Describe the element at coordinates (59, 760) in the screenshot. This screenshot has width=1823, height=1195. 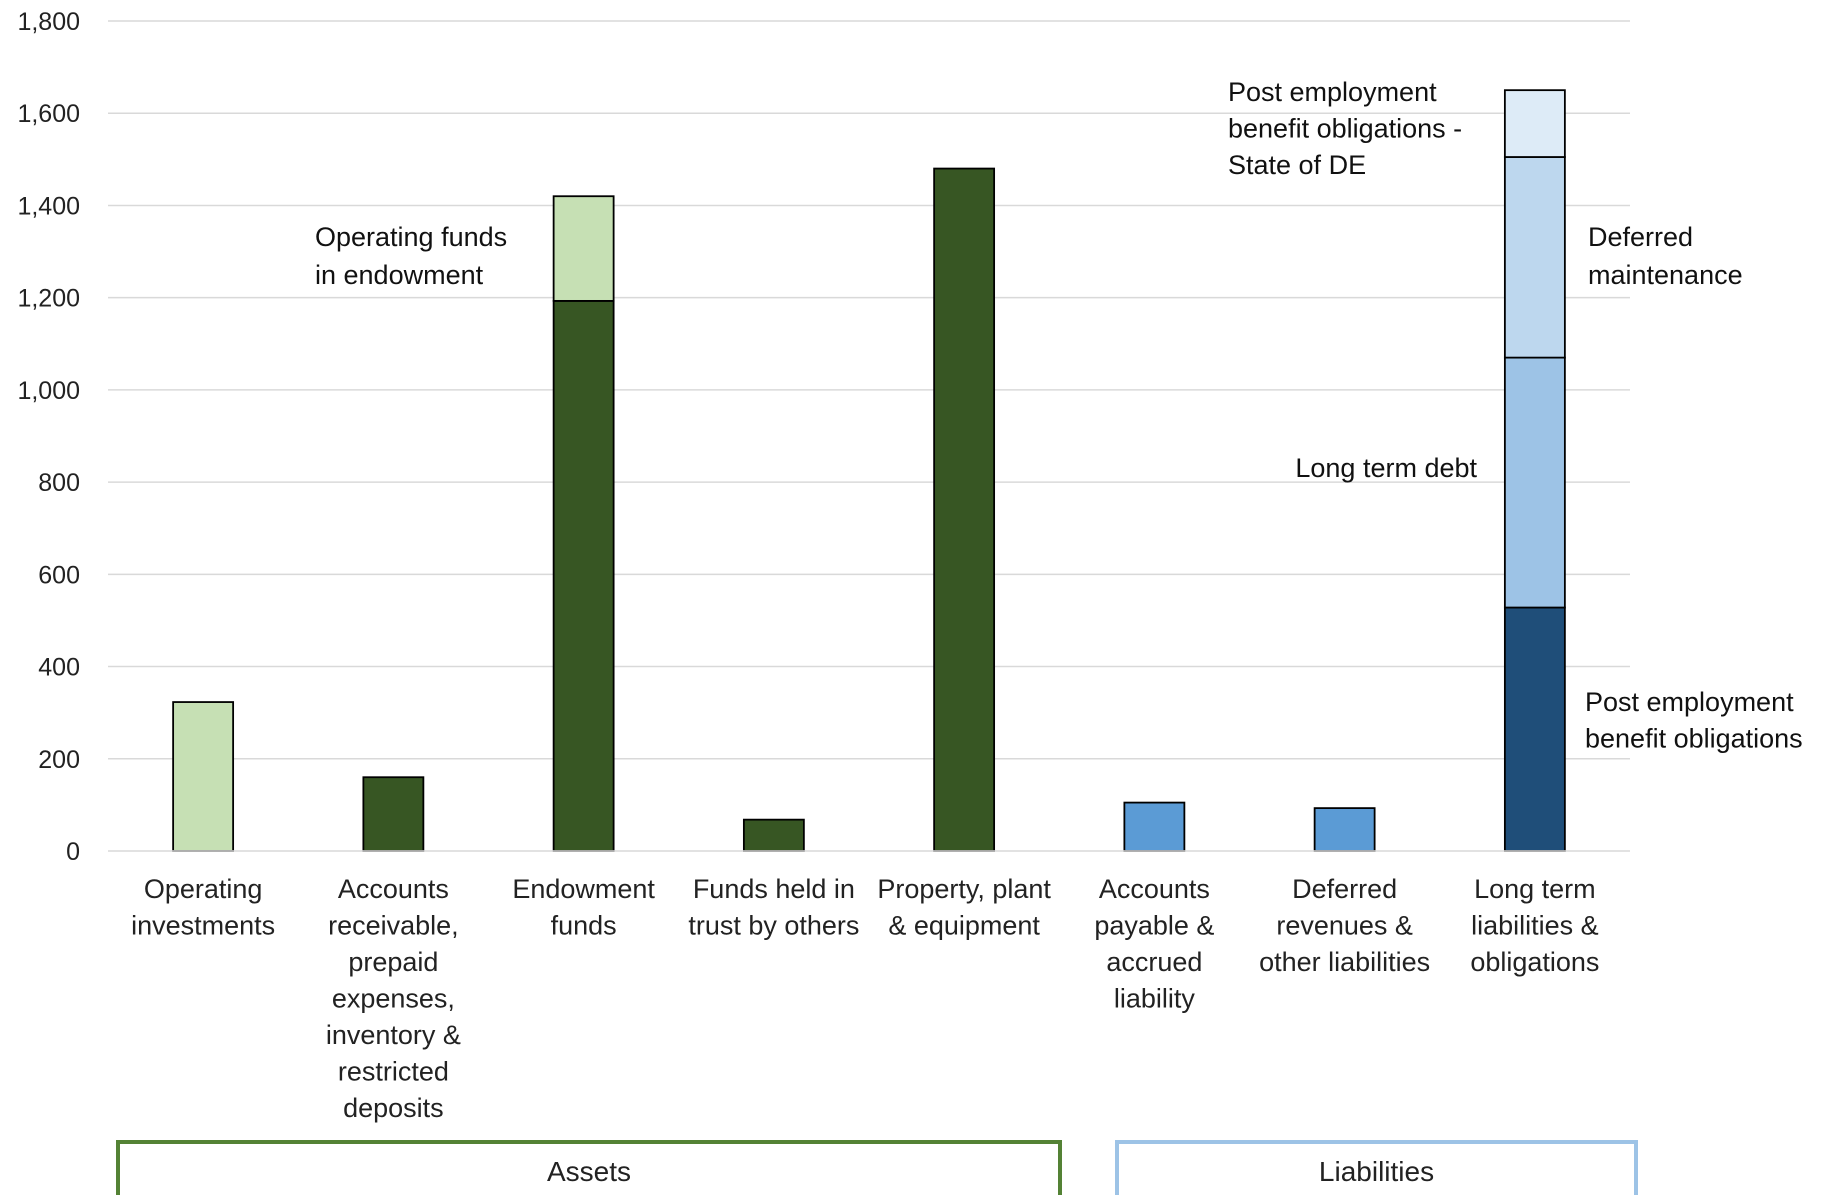
I see `y-tick-label: 200` at that location.